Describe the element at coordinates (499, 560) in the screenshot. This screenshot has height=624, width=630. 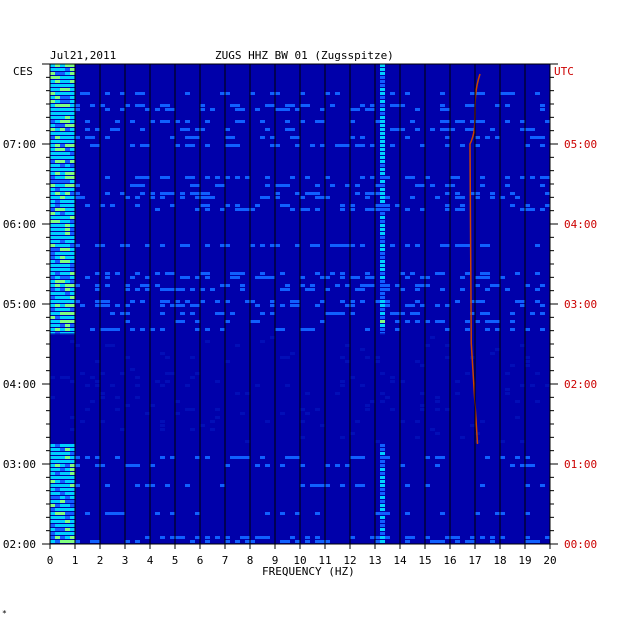
I see `x-tick-label: 18` at that location.